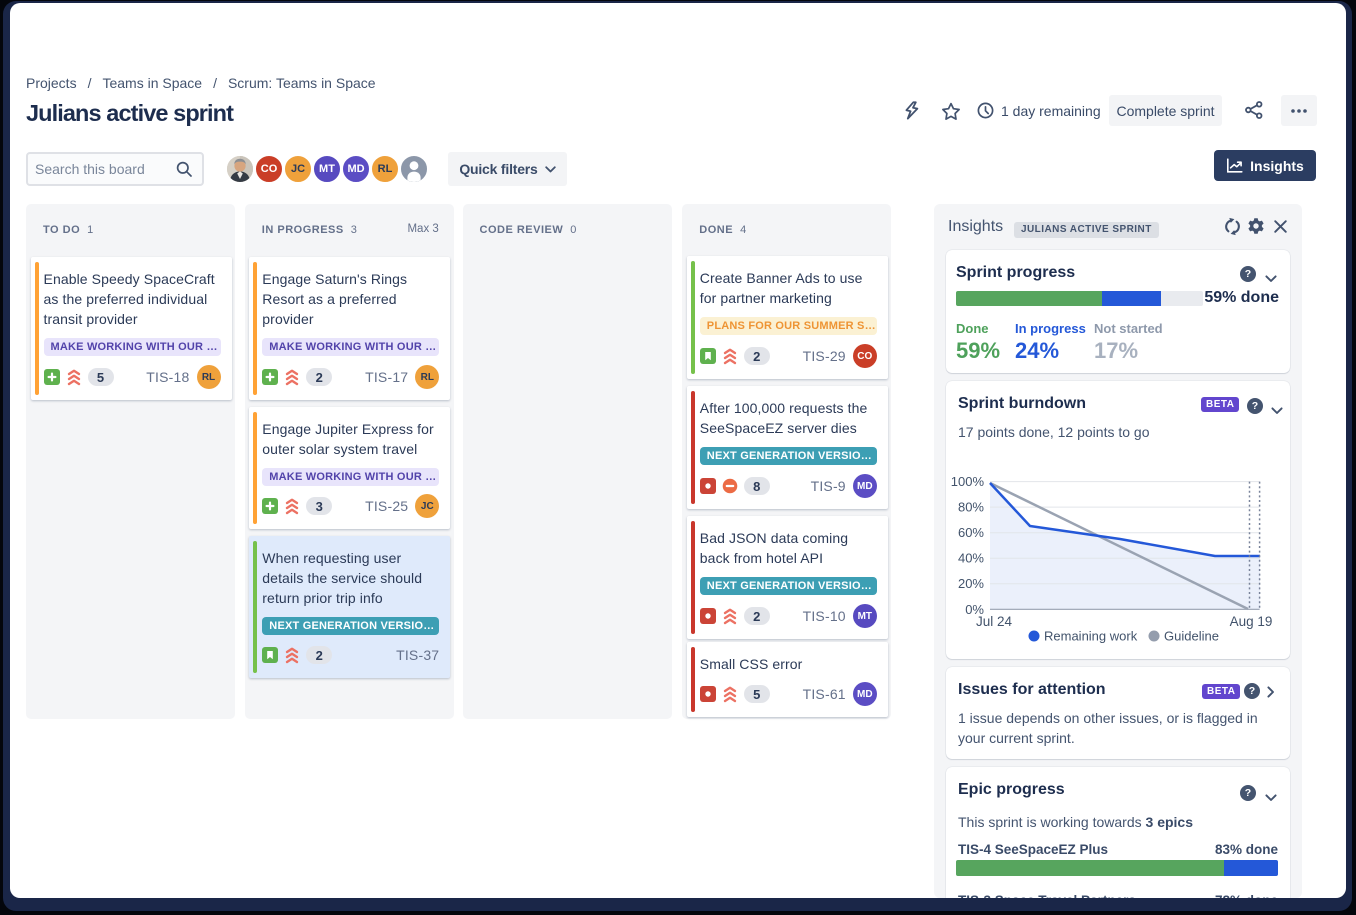 Image resolution: width=1356 pixels, height=915 pixels. Describe the element at coordinates (1251, 621) in the screenshot. I see `svg-text: Aug 19` at that location.